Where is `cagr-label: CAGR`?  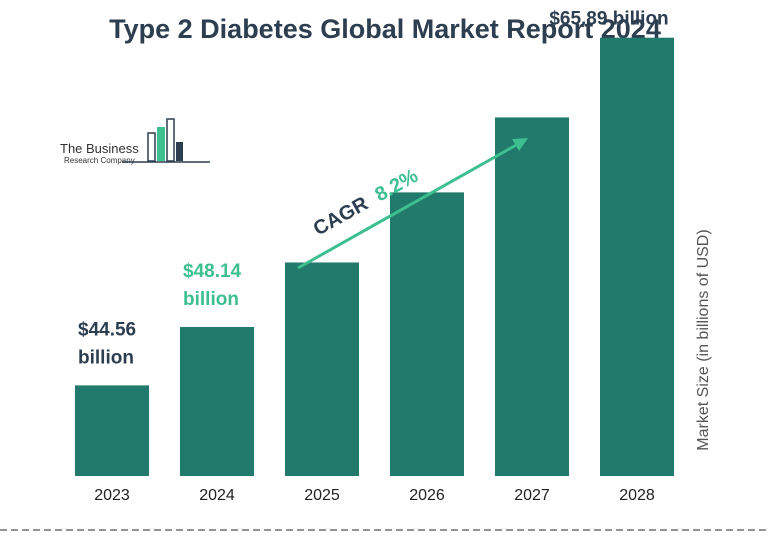
cagr-label: CAGR is located at coordinates (341, 216).